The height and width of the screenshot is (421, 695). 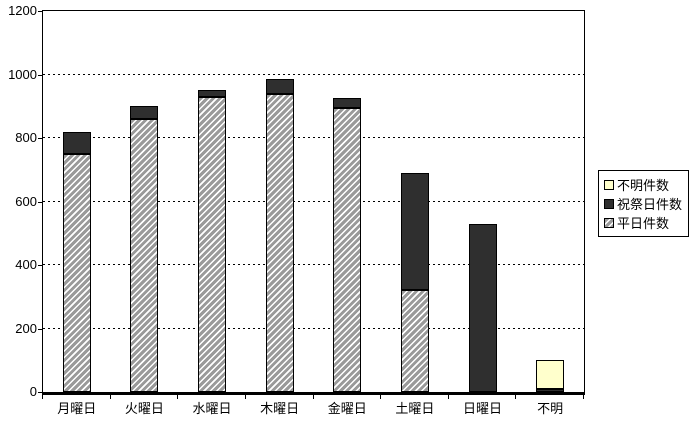 I want to click on y-axis-label-1000: 1000, so click(x=22, y=74).